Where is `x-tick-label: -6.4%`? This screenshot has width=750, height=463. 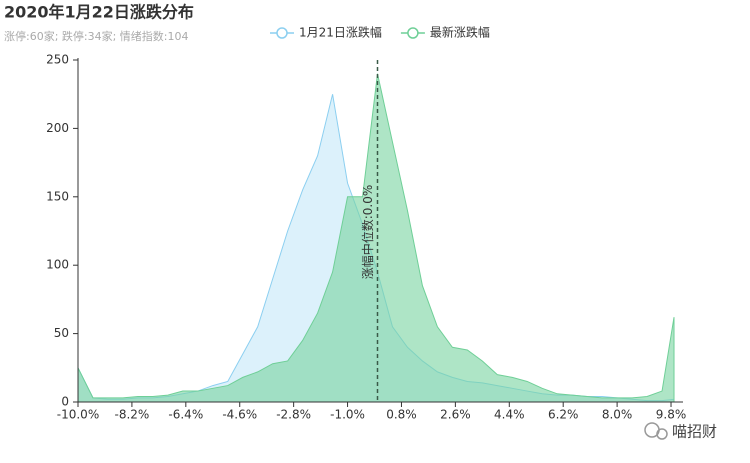
x-tick-label: -6.4% is located at coordinates (185, 415).